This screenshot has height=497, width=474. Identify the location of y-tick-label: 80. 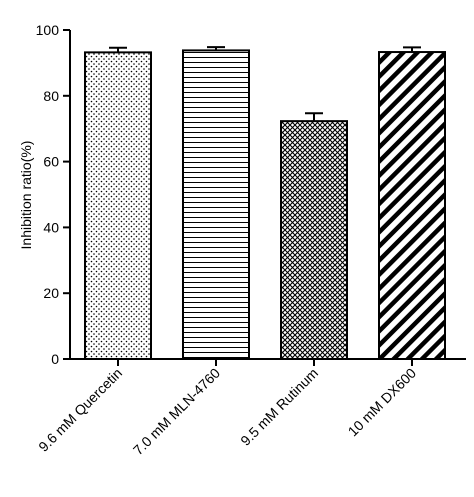
(51, 96).